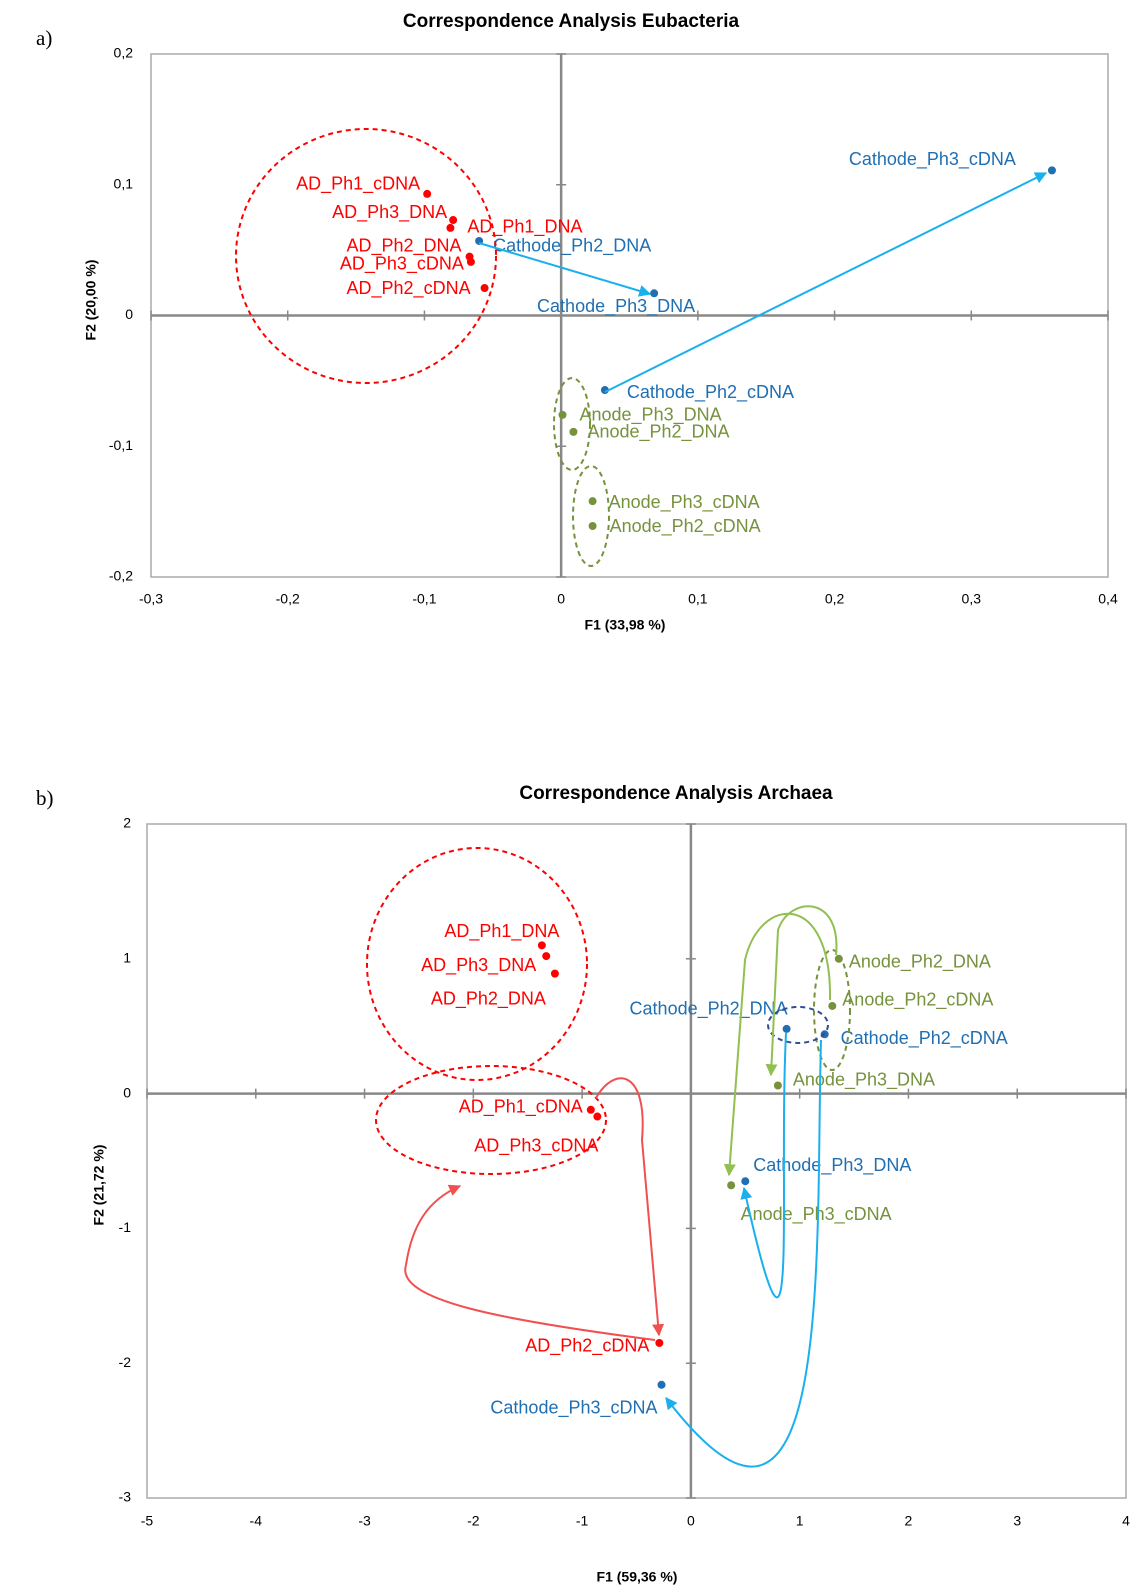  I want to click on x-axis-title: F1 (59,36 %), so click(637, 1577).